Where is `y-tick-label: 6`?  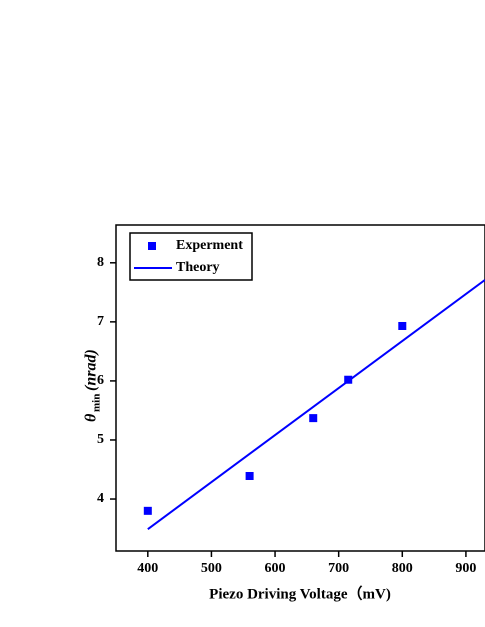
y-tick-label: 6 is located at coordinates (100, 380).